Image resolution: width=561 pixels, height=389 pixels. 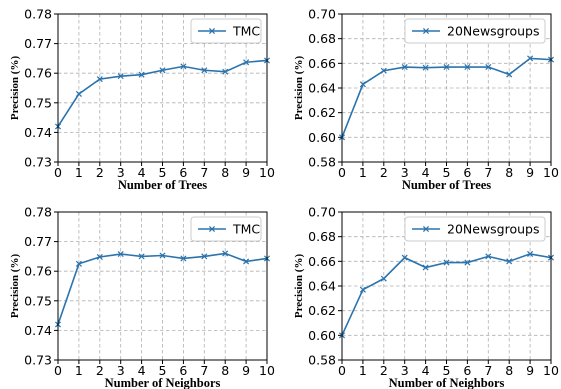 I want to click on y-tick-label: 0.78, so click(x=38, y=14).